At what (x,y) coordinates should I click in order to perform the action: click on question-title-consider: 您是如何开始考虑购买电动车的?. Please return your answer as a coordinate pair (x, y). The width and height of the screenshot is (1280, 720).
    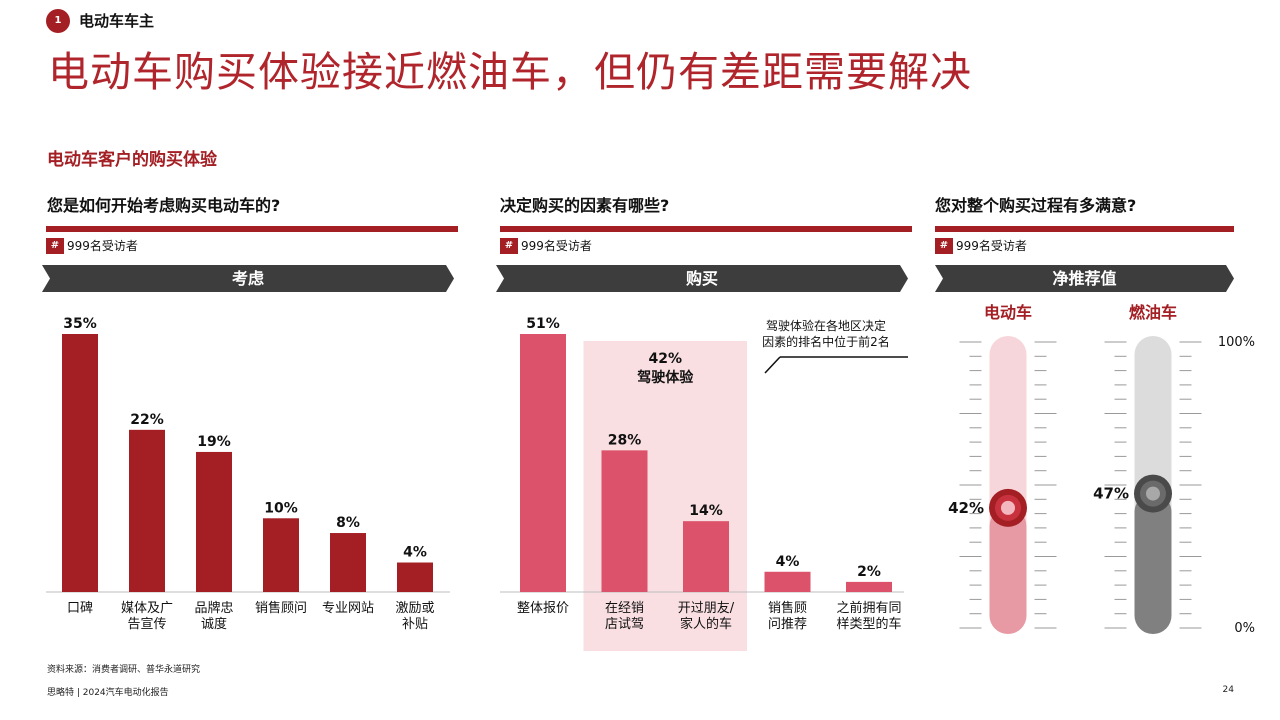
    Looking at the image, I should click on (164, 205).